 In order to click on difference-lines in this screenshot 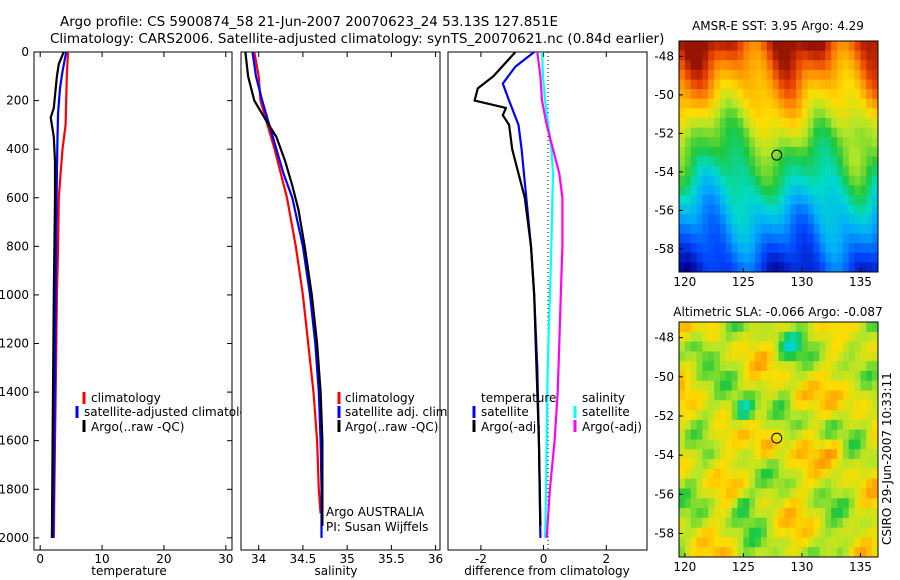, I will do `click(518, 294)`.